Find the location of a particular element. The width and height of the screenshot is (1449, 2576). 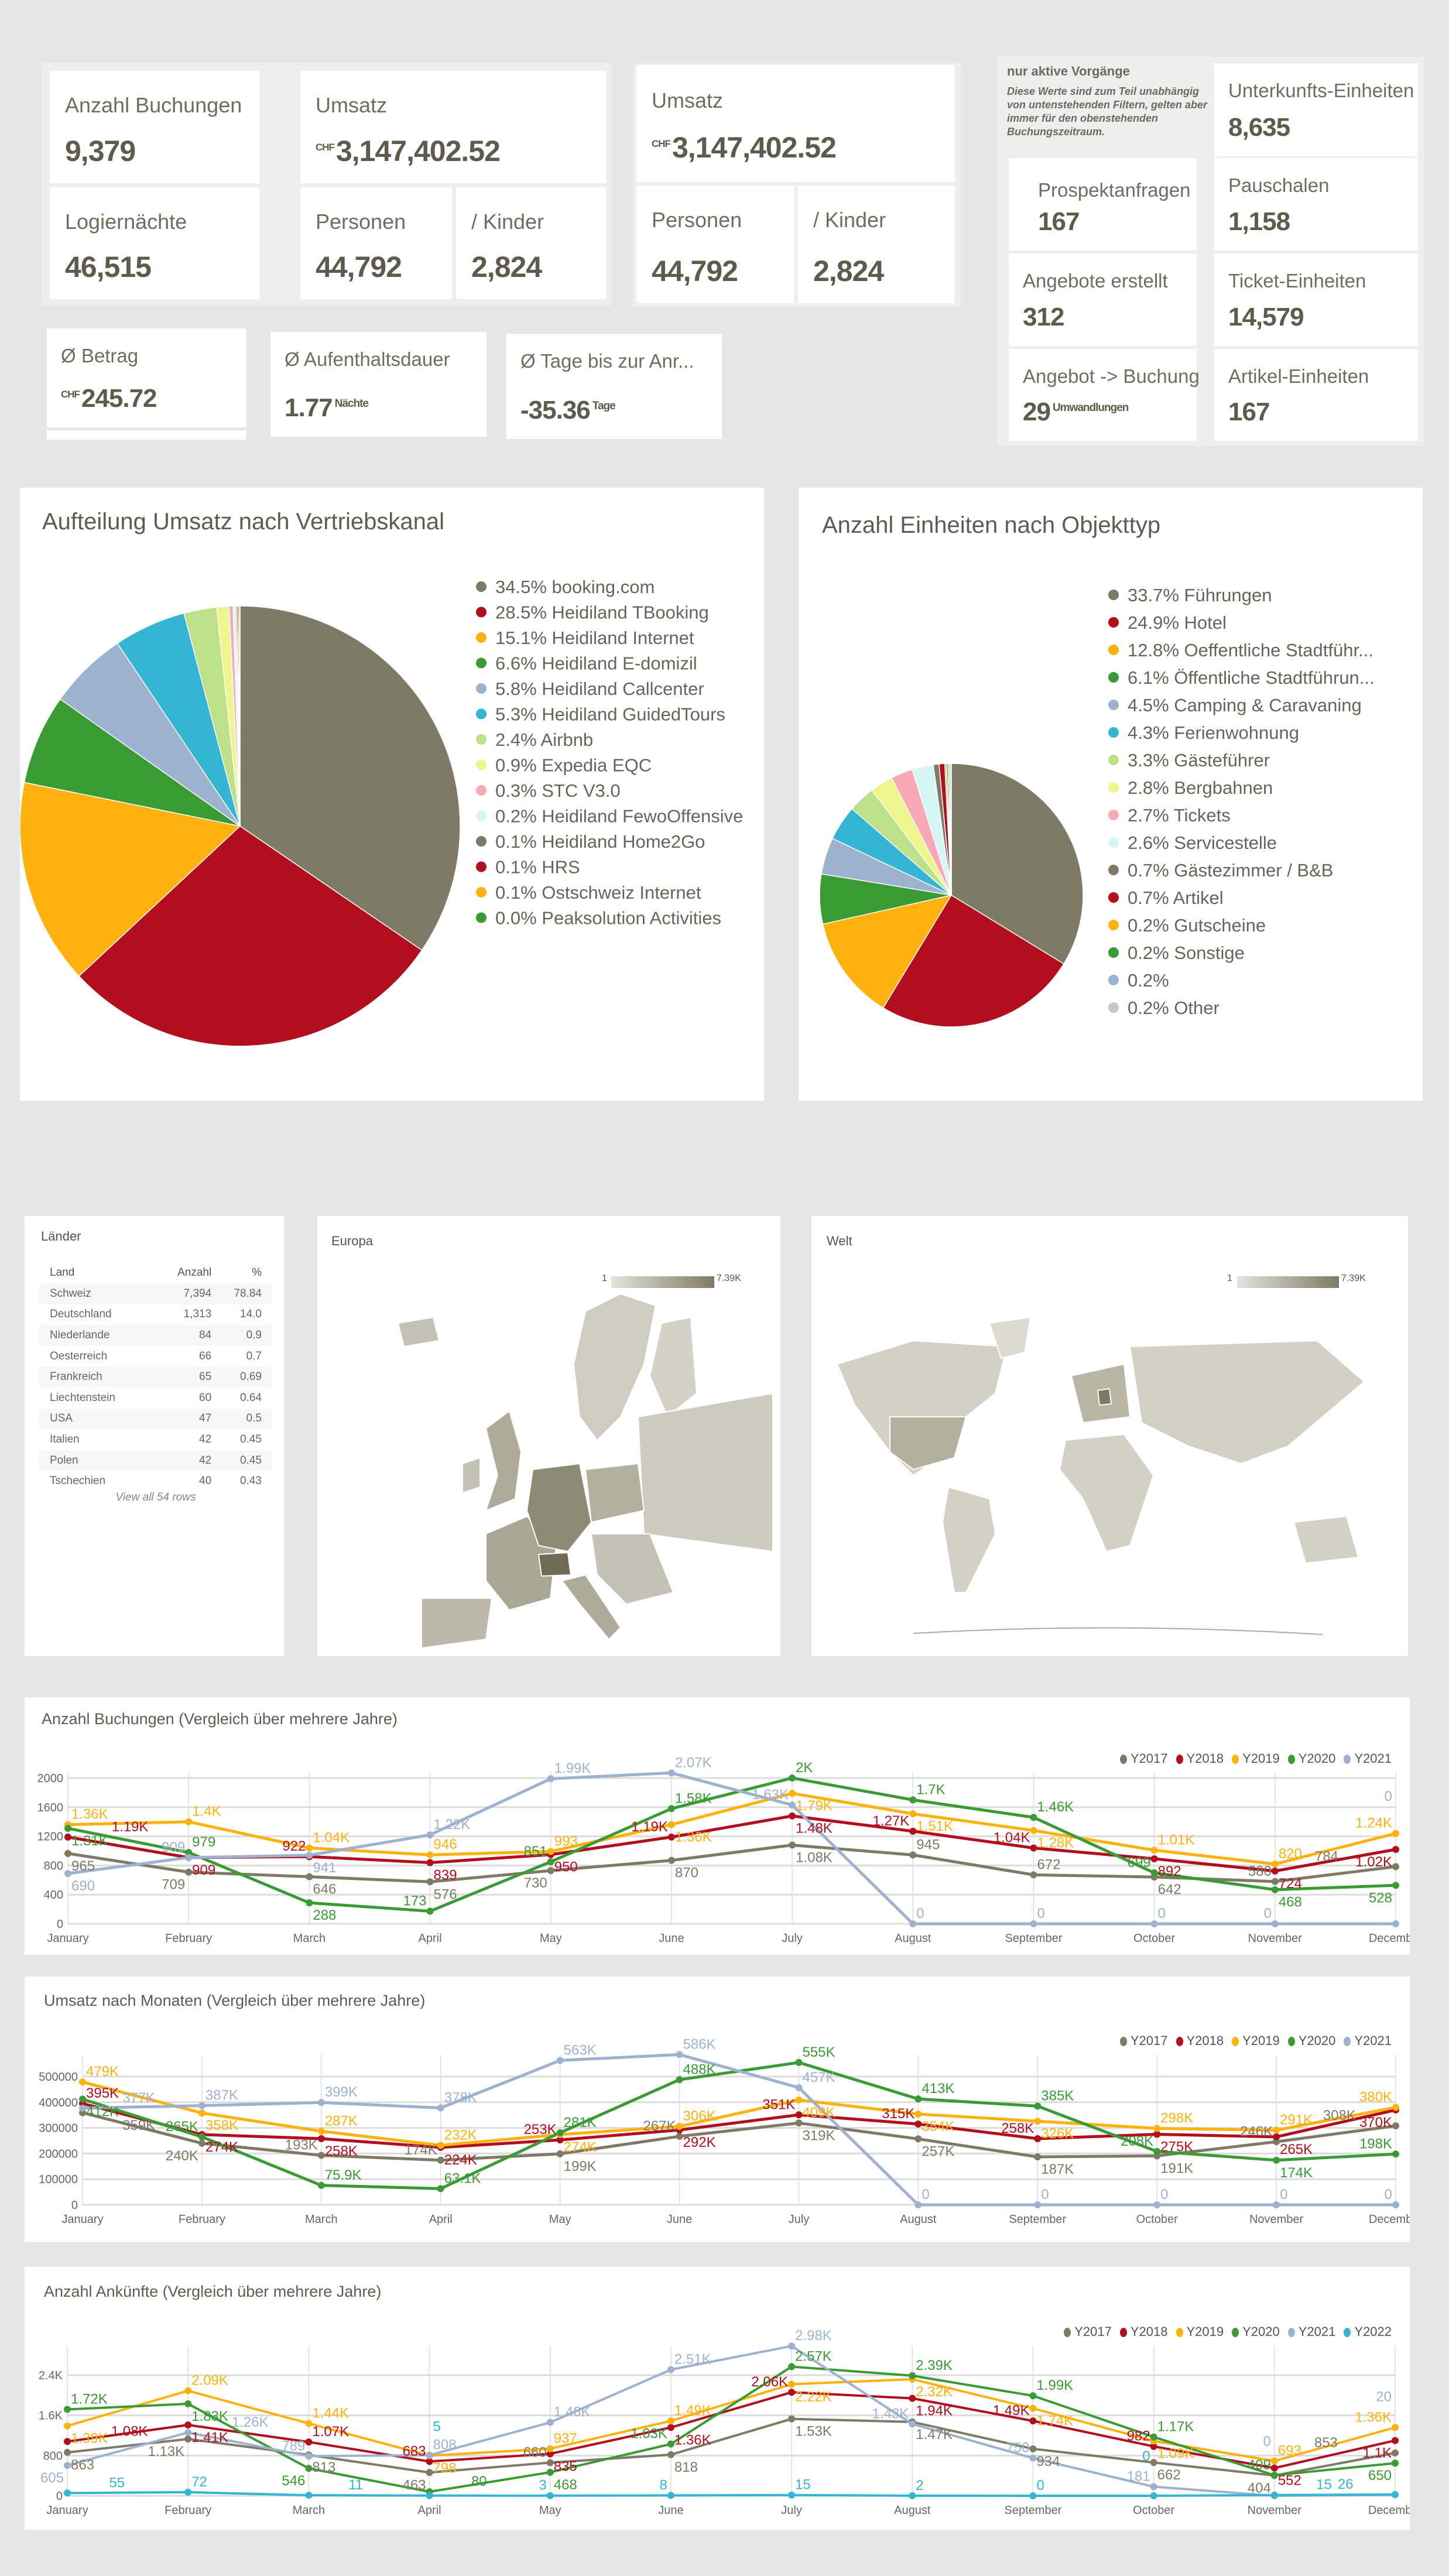

legend-item: 4.5% Camping & Caravaning is located at coordinates (1245, 705).